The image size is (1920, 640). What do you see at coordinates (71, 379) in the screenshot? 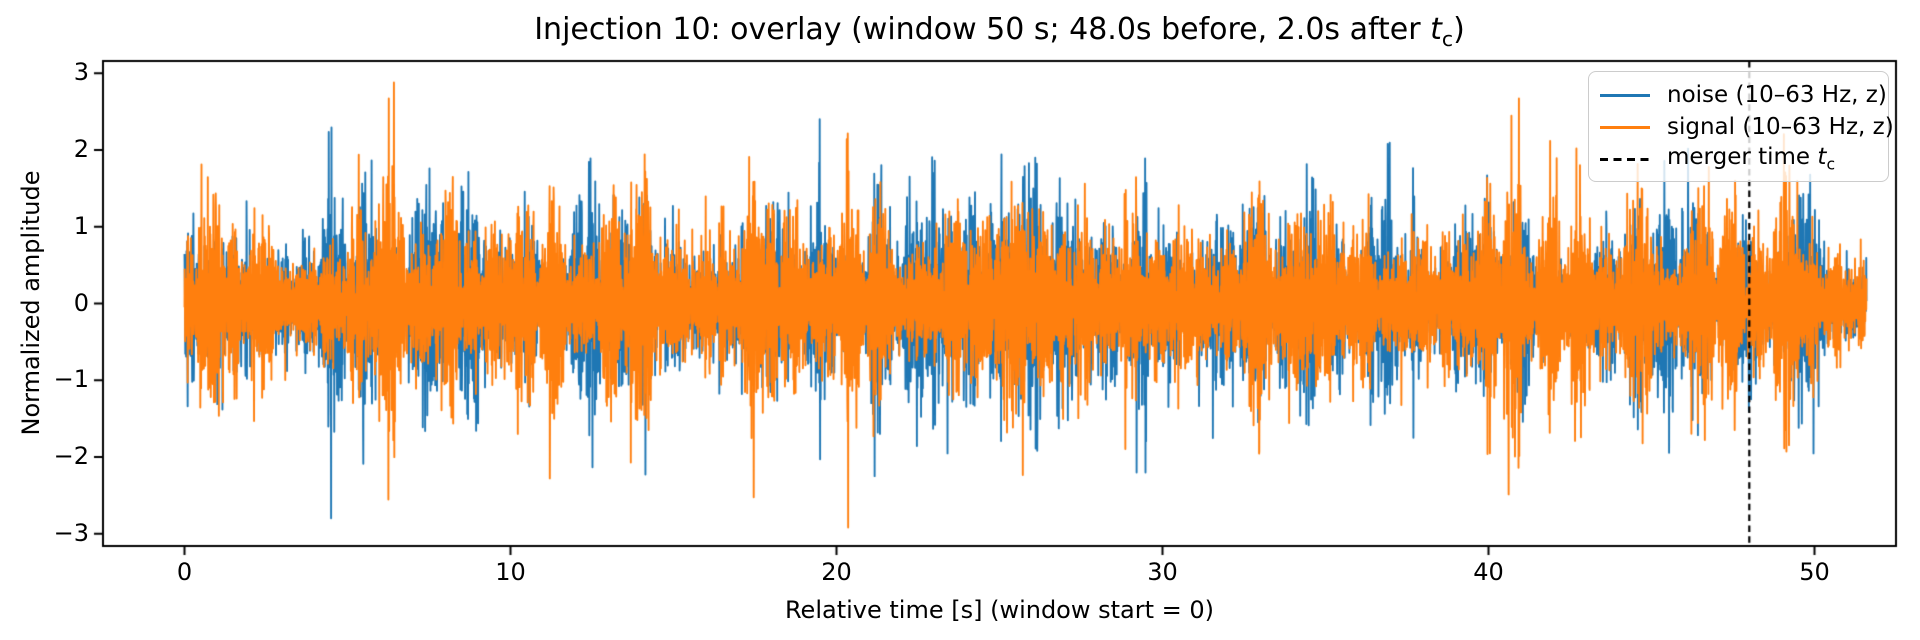
I see `y-tick-label: −1` at bounding box center [71, 379].